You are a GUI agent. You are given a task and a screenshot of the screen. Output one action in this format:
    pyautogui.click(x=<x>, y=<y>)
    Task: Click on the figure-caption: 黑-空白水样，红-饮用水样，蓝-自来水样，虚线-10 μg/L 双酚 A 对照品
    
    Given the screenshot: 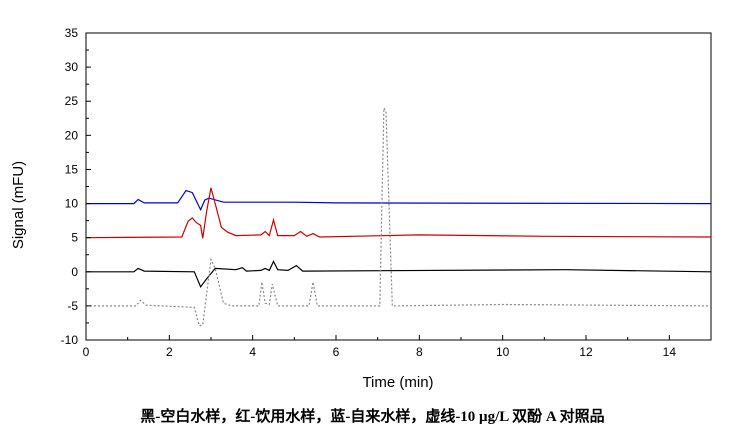 What is the action you would take?
    pyautogui.click(x=372, y=417)
    